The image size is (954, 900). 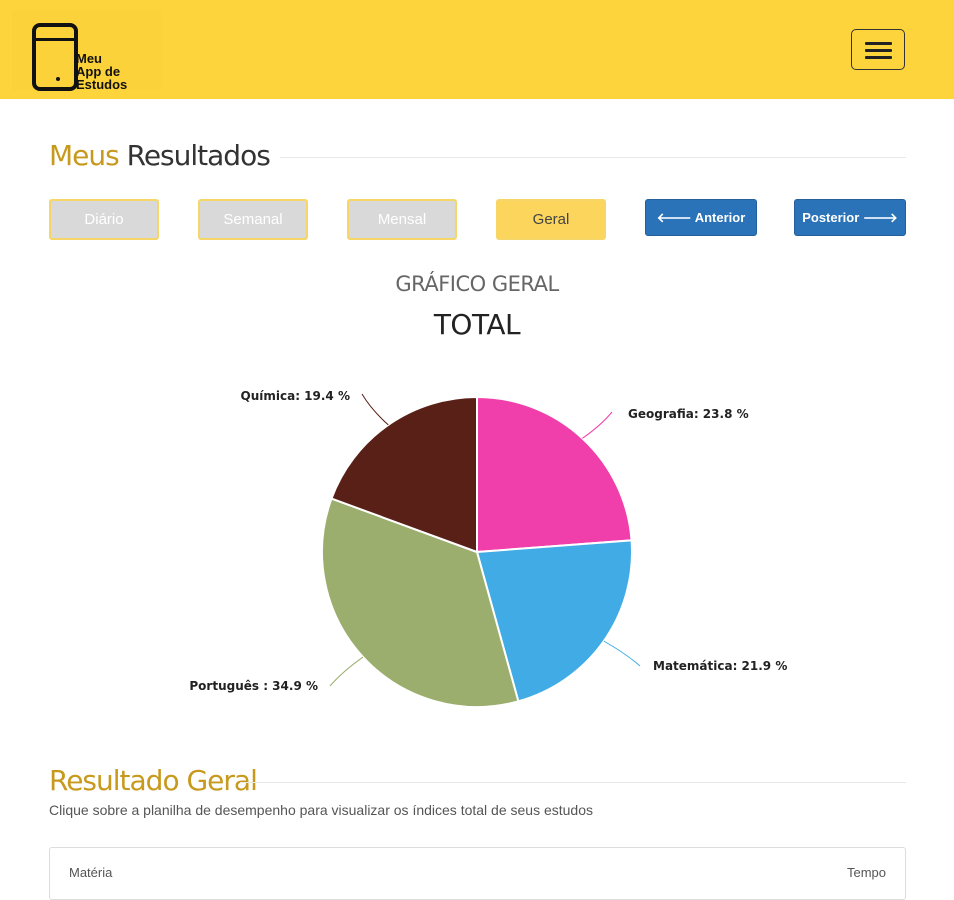 I want to click on logo-text: Meu App de Estudos, so click(x=102, y=71).